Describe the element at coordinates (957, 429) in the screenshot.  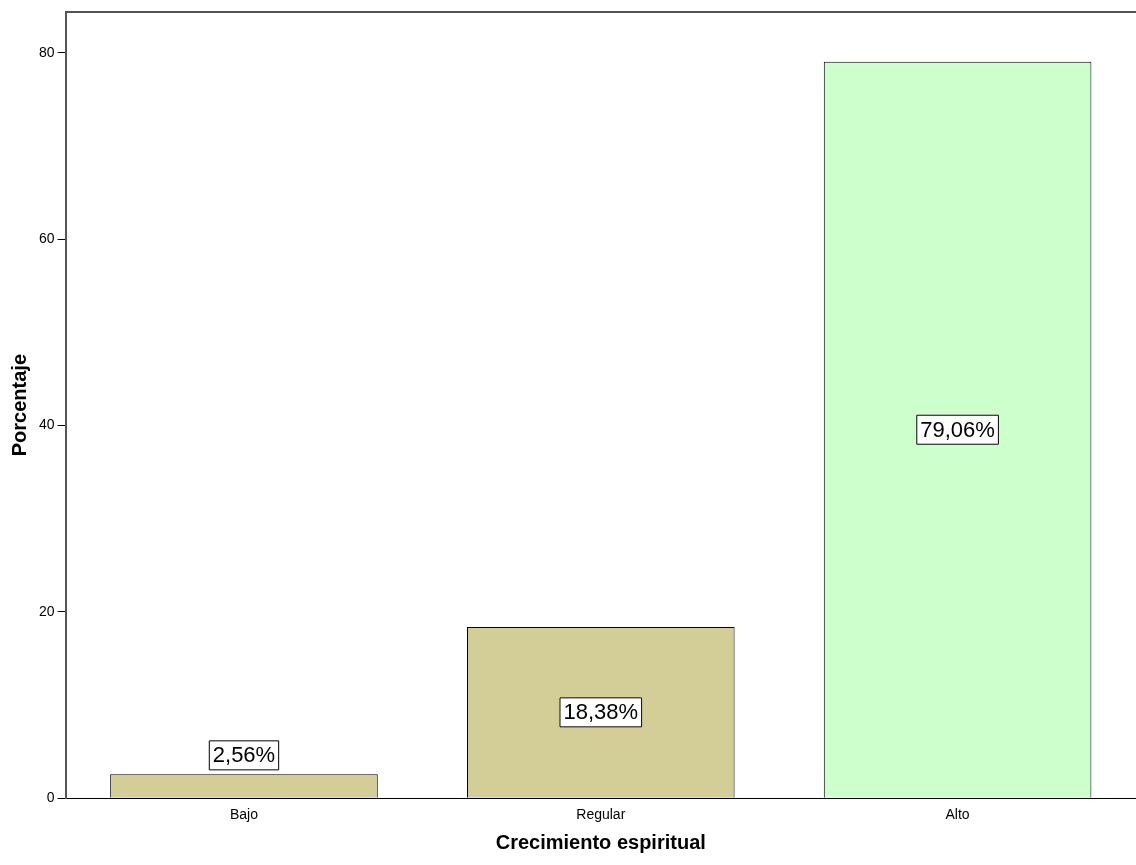
I see `data-label: 79,06%` at that location.